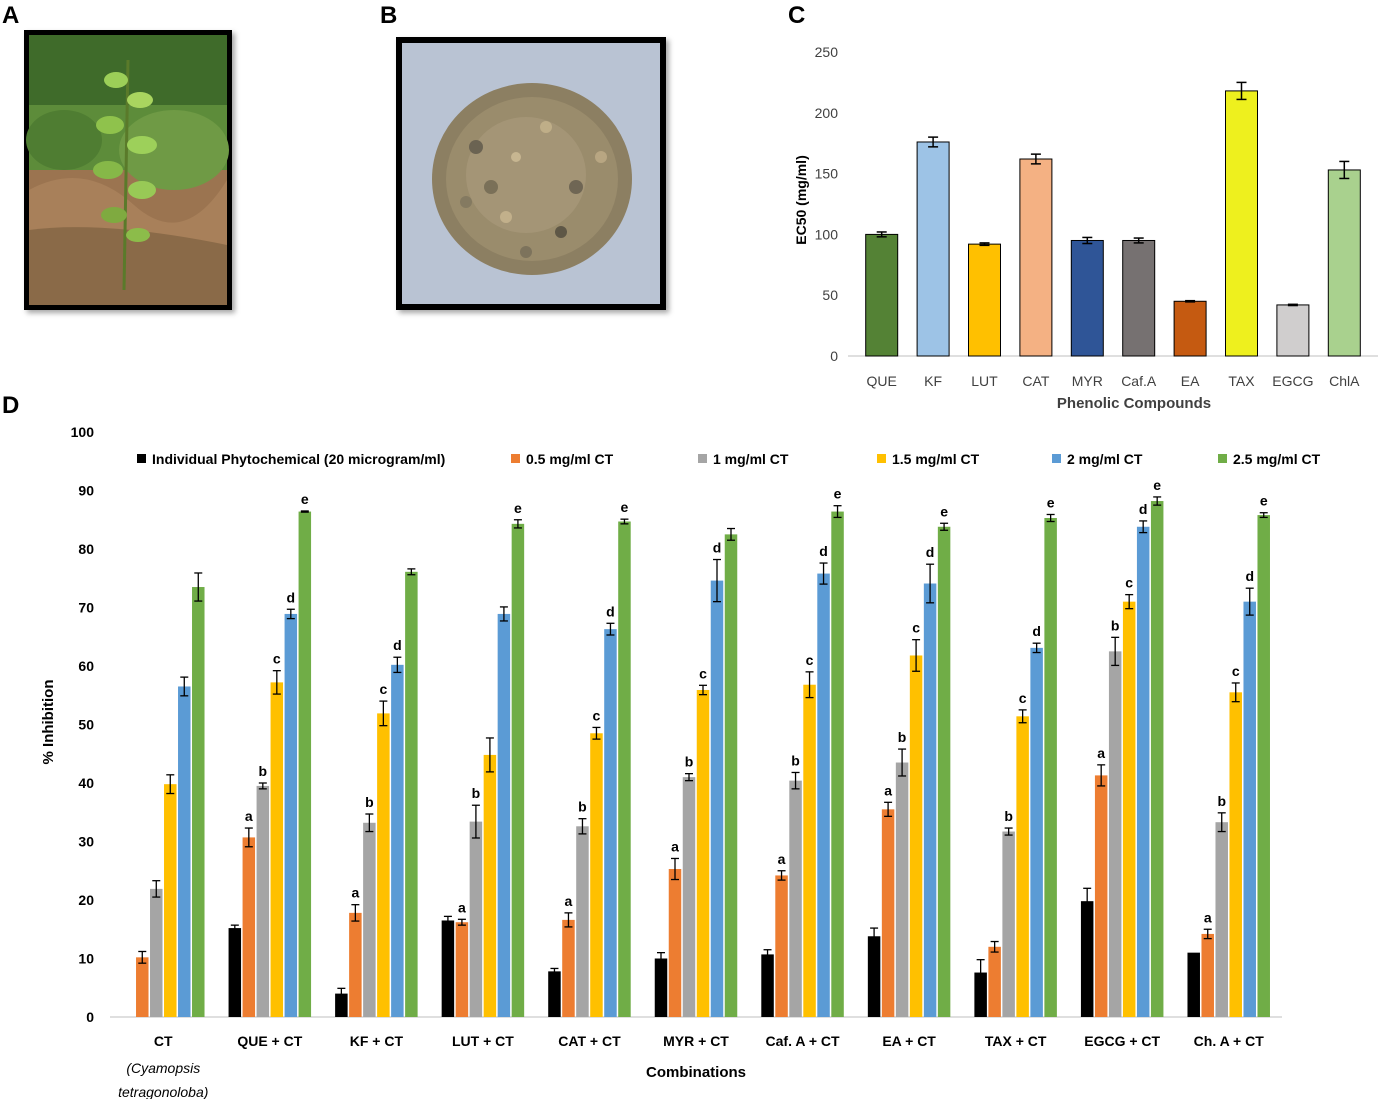 The image size is (1379, 1099). I want to click on panel-c-category-label: KF, so click(933, 381).